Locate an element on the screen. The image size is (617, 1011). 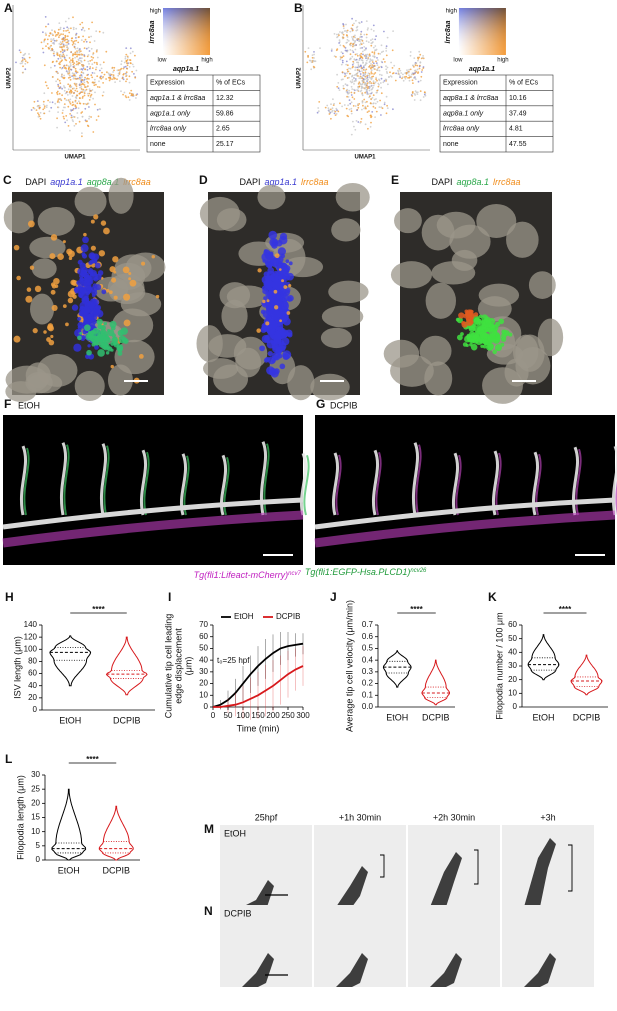
table-header: Expression is located at coordinates (167, 83).